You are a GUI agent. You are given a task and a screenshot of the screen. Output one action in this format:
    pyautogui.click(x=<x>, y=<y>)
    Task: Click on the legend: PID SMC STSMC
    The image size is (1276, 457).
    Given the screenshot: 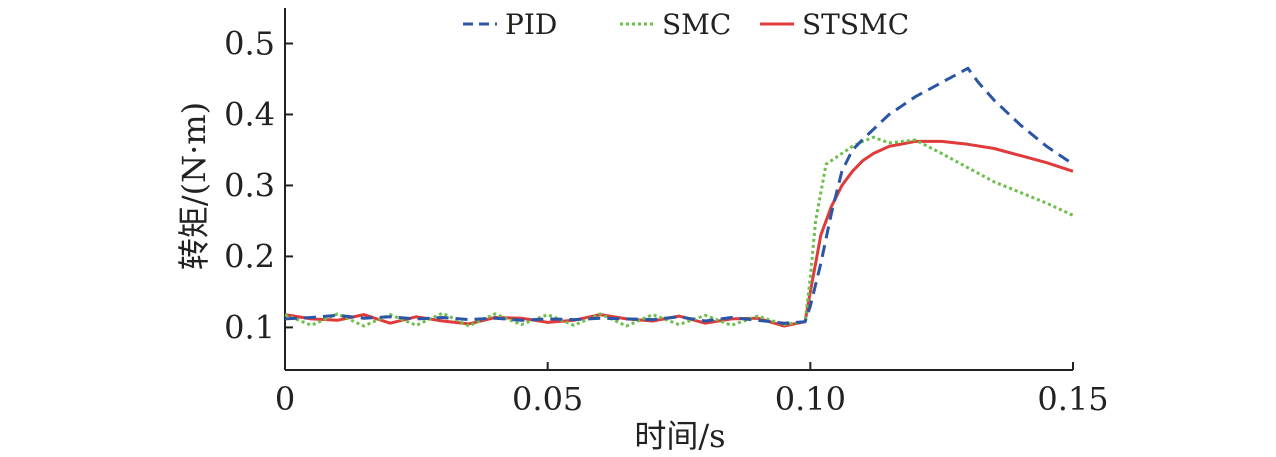 What is the action you would take?
    pyautogui.click(x=686, y=24)
    